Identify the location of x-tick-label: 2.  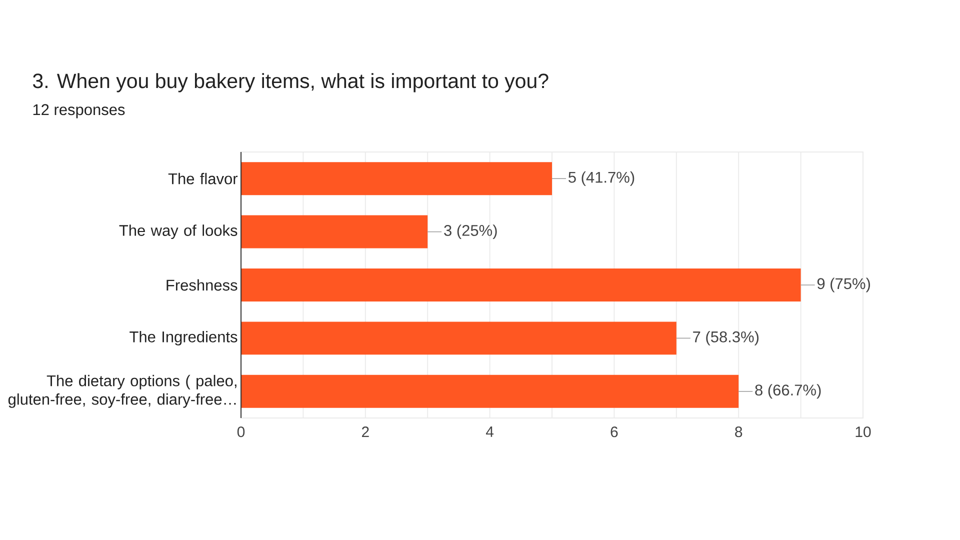
(365, 431).